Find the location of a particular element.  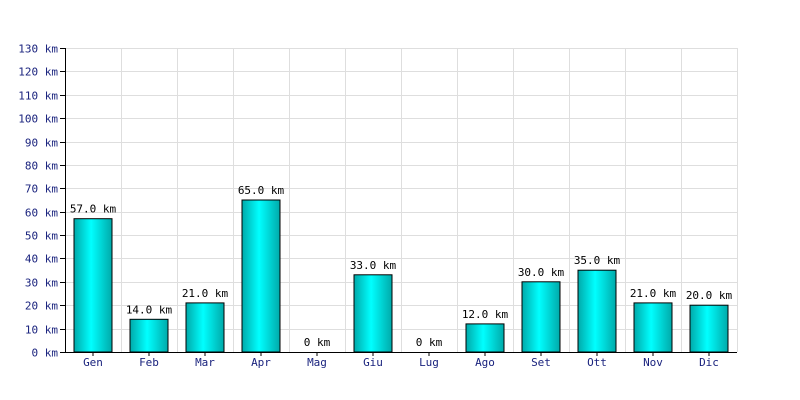

y-tick-label: 20 km is located at coordinates (41, 306).